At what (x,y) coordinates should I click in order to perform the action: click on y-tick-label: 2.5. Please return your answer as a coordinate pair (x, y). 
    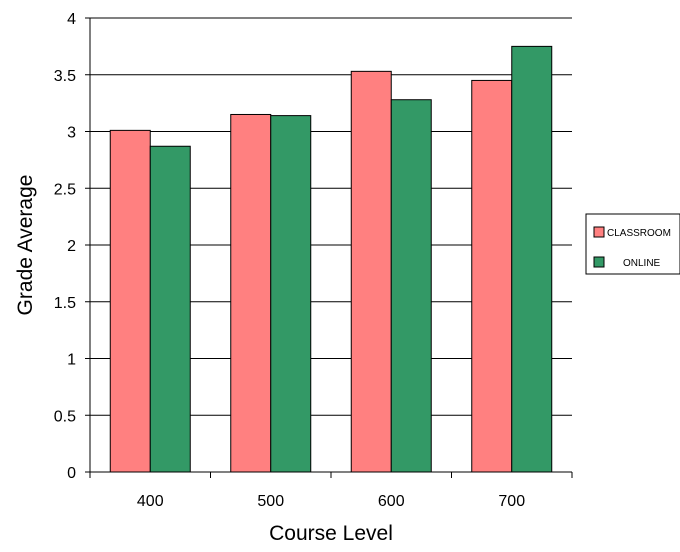
    Looking at the image, I should click on (65, 189).